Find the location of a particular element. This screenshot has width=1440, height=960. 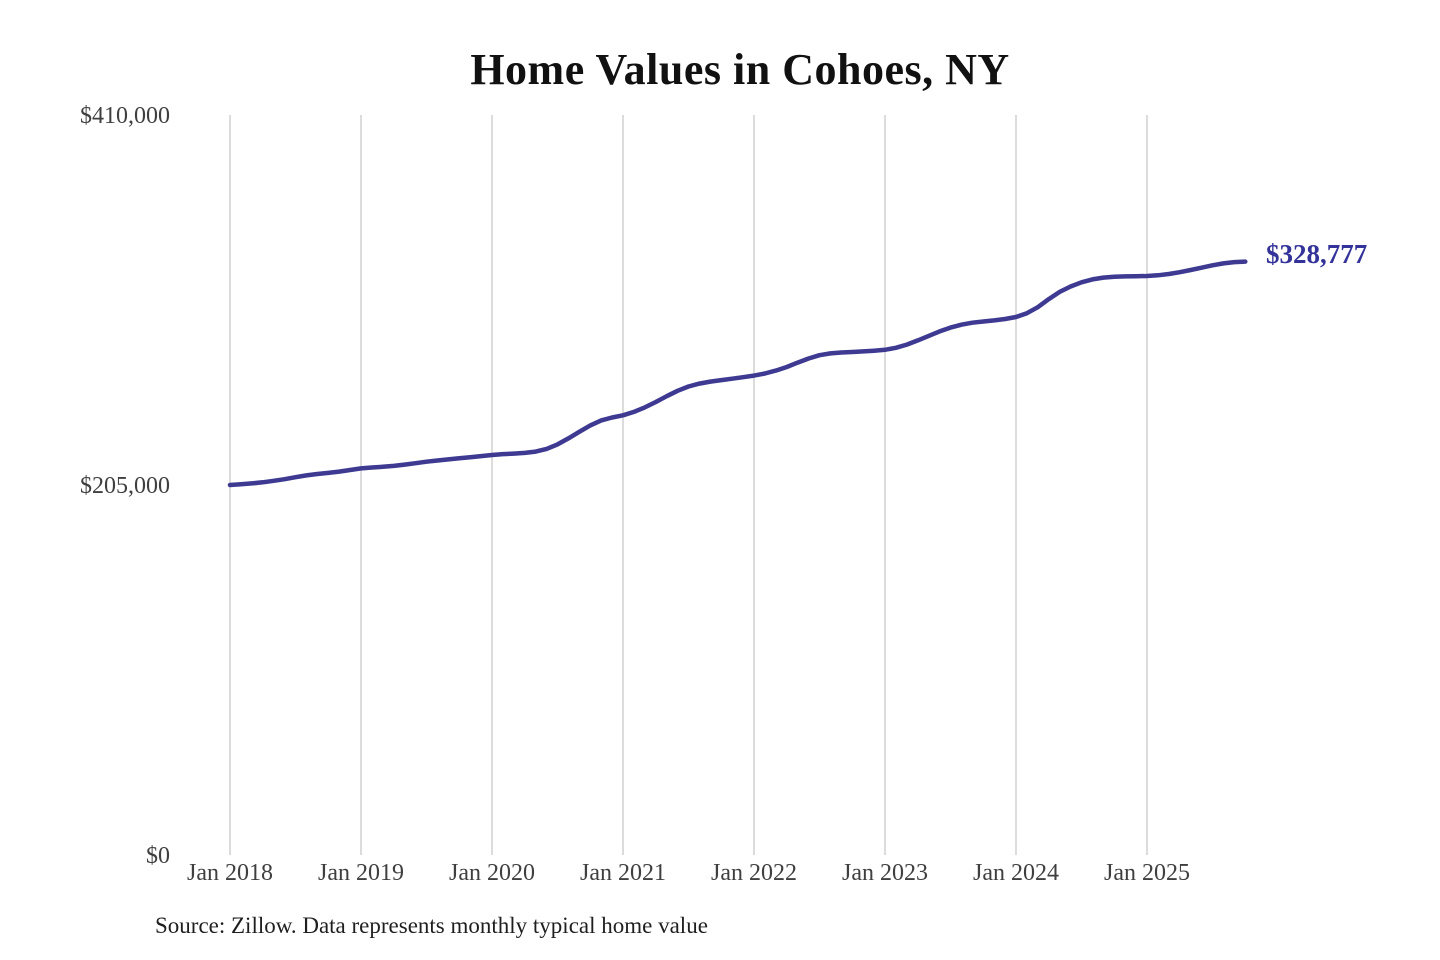

x-tick-label: Jan 2023 is located at coordinates (885, 873).